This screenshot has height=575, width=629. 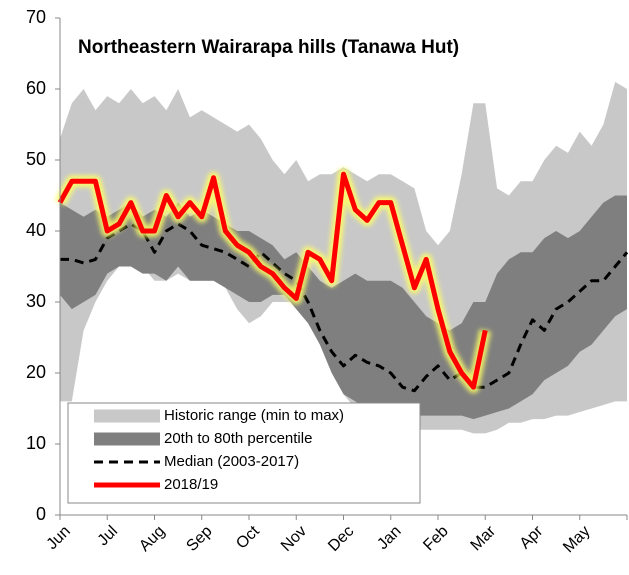 What do you see at coordinates (191, 484) in the screenshot?
I see `legend-label: 2018/19` at bounding box center [191, 484].